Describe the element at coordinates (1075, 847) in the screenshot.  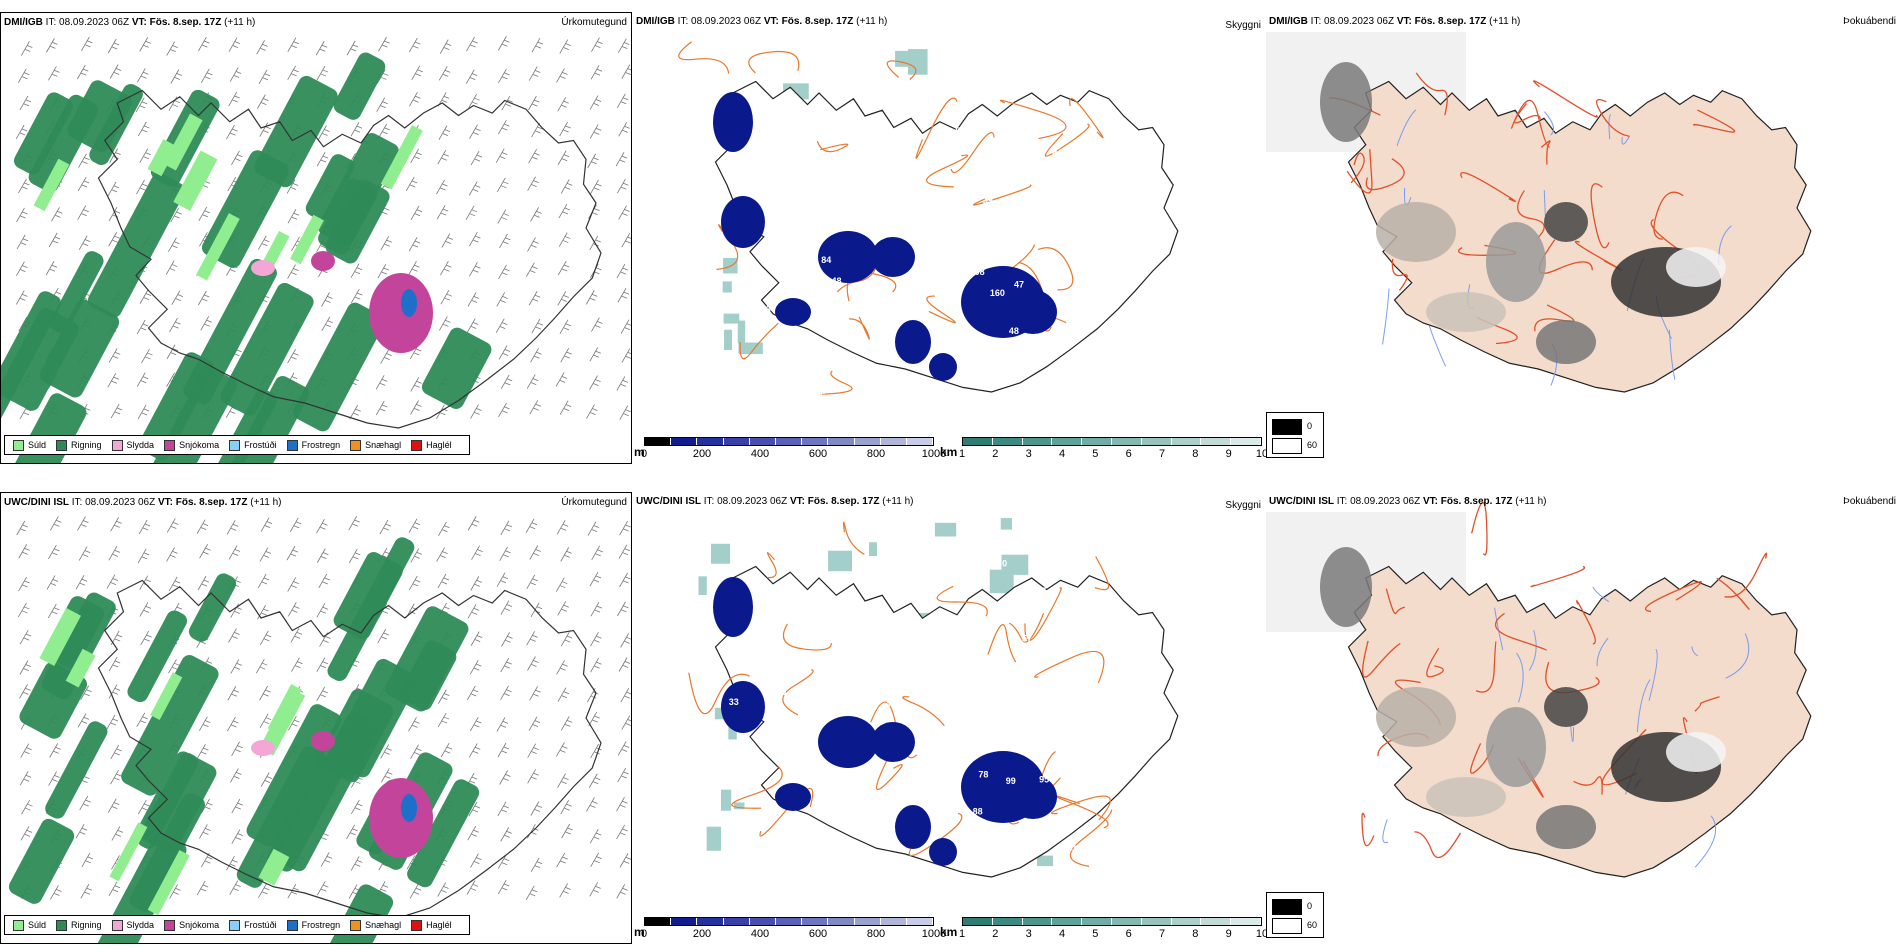
I see `cloud-base-value: 113` at that location.